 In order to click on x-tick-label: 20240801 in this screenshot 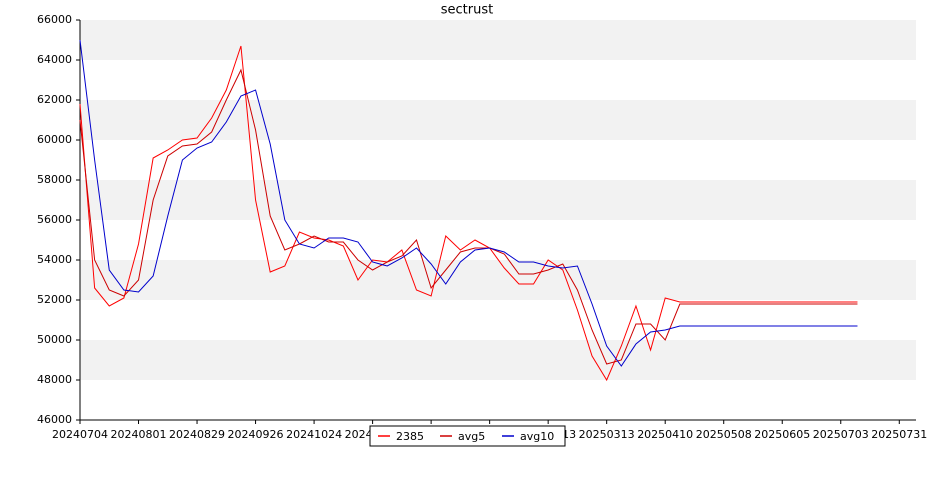, I will do `click(139, 434)`.